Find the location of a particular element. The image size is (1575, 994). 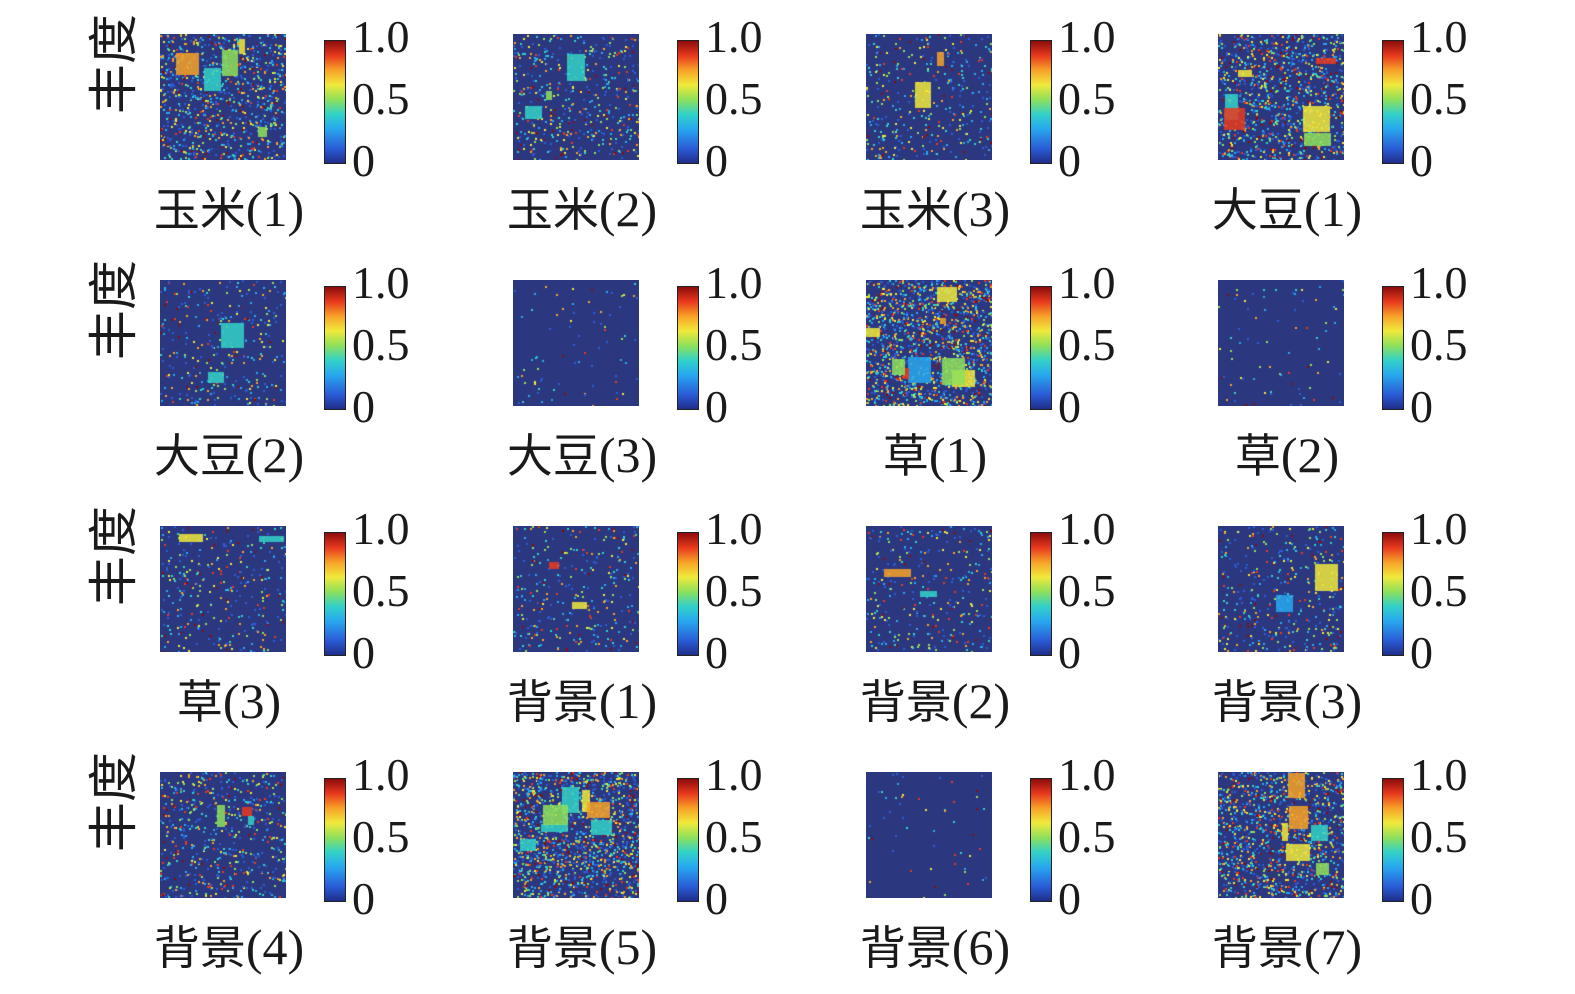

panel-caption: 背景(1) is located at coordinates (582, 701).